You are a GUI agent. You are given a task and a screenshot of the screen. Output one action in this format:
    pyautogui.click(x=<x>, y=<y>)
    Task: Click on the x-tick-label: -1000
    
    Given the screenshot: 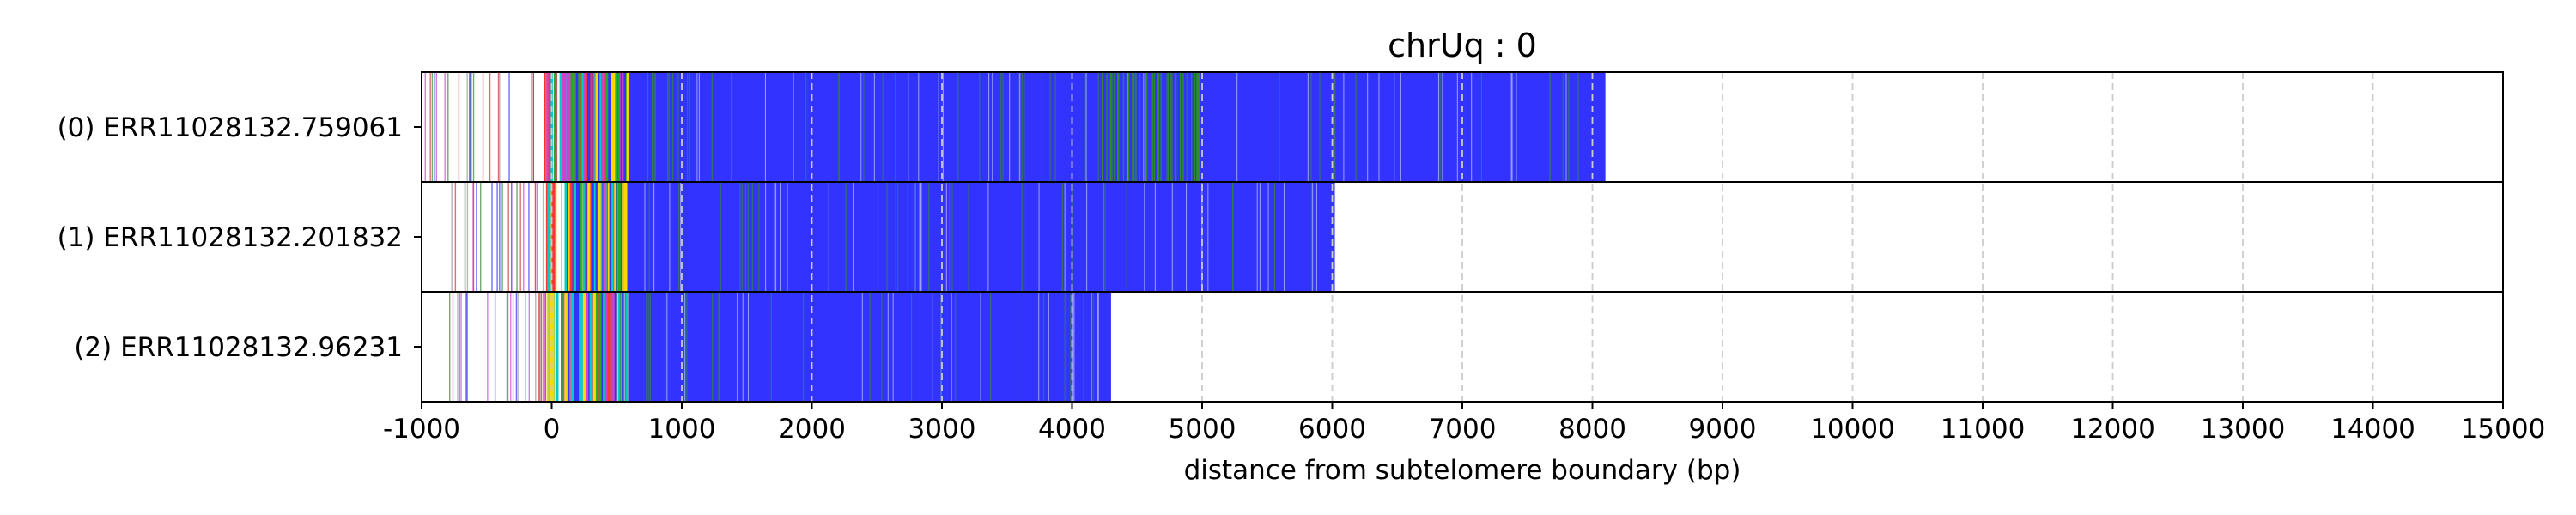 What is the action you would take?
    pyautogui.click(x=421, y=429)
    